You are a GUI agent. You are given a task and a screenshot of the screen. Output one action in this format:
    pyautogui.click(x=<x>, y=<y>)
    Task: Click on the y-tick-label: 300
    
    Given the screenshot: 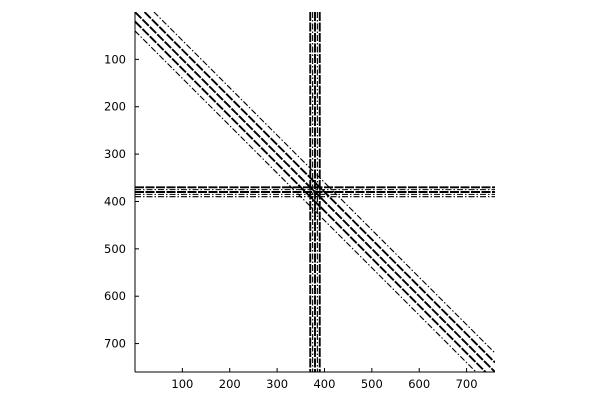 What is the action you would take?
    pyautogui.click(x=115, y=154)
    